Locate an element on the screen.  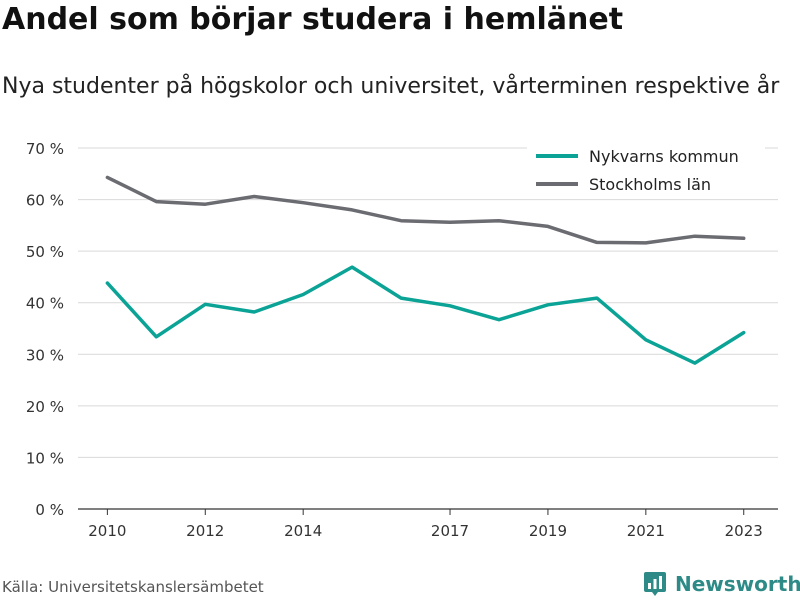
y-tick-label: 0 % is located at coordinates (49, 510).